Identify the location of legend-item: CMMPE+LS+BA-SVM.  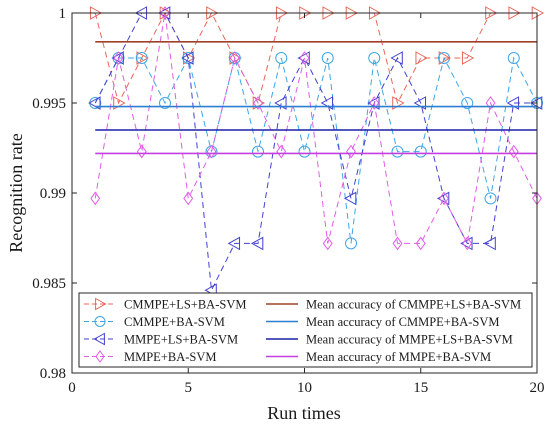
(165, 305).